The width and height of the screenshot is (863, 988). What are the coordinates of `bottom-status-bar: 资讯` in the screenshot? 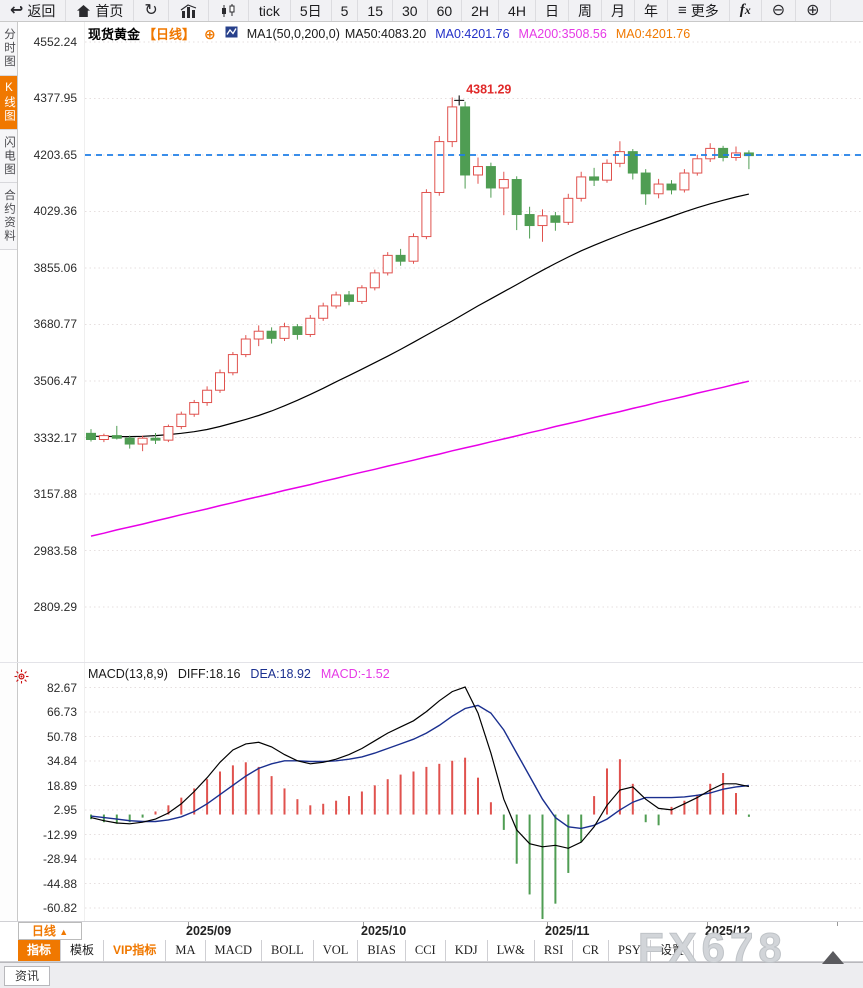 It's located at (431, 975).